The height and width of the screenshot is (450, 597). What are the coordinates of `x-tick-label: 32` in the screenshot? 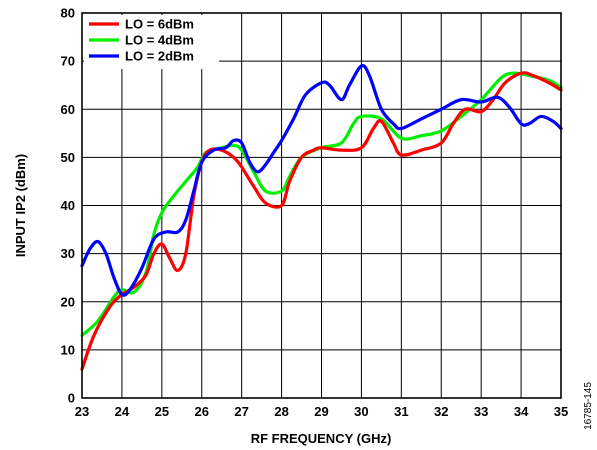 It's located at (441, 411).